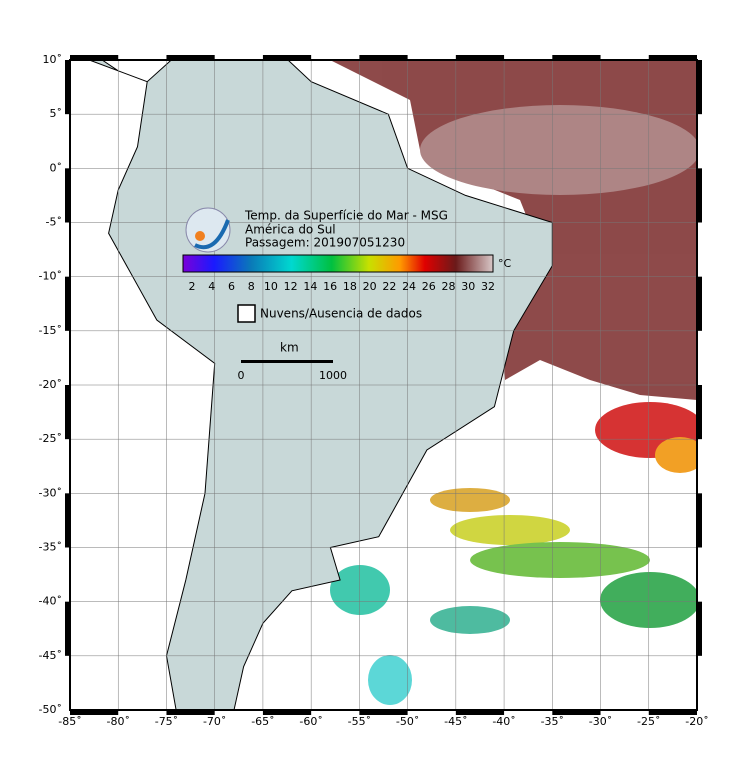 Image resolution: width=741 pixels, height=781 pixels. What do you see at coordinates (449, 286) in the screenshot?
I see `colorbar-label: 28` at bounding box center [449, 286].